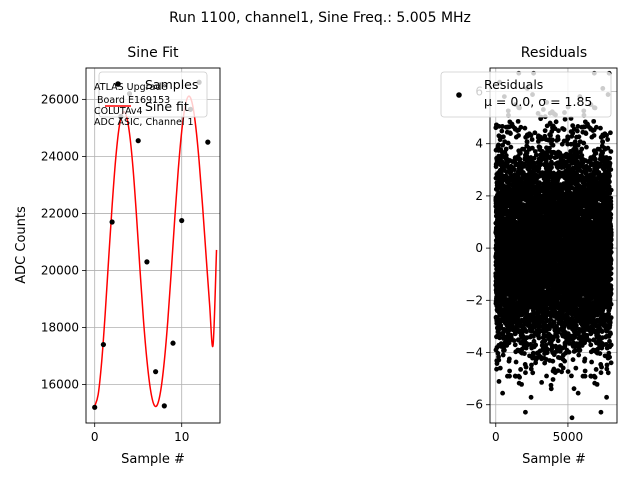 The image size is (640, 480). I want to click on sine-fit-curve, so click(155, 251).